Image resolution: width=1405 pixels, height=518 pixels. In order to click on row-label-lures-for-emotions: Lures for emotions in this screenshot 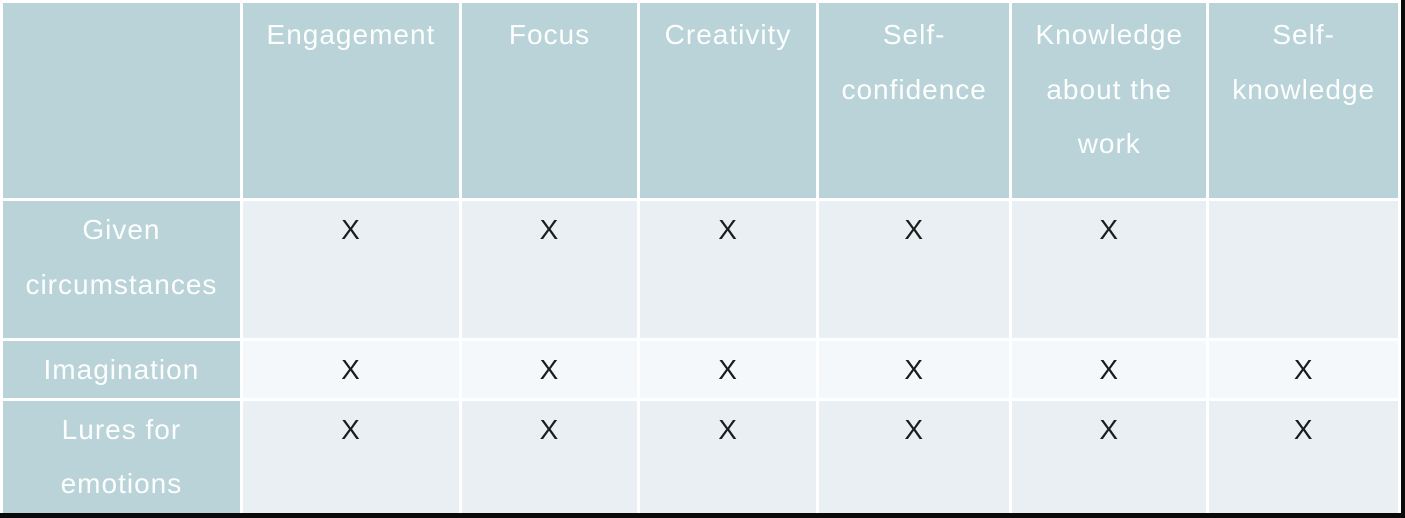, I will do `click(121, 456)`.